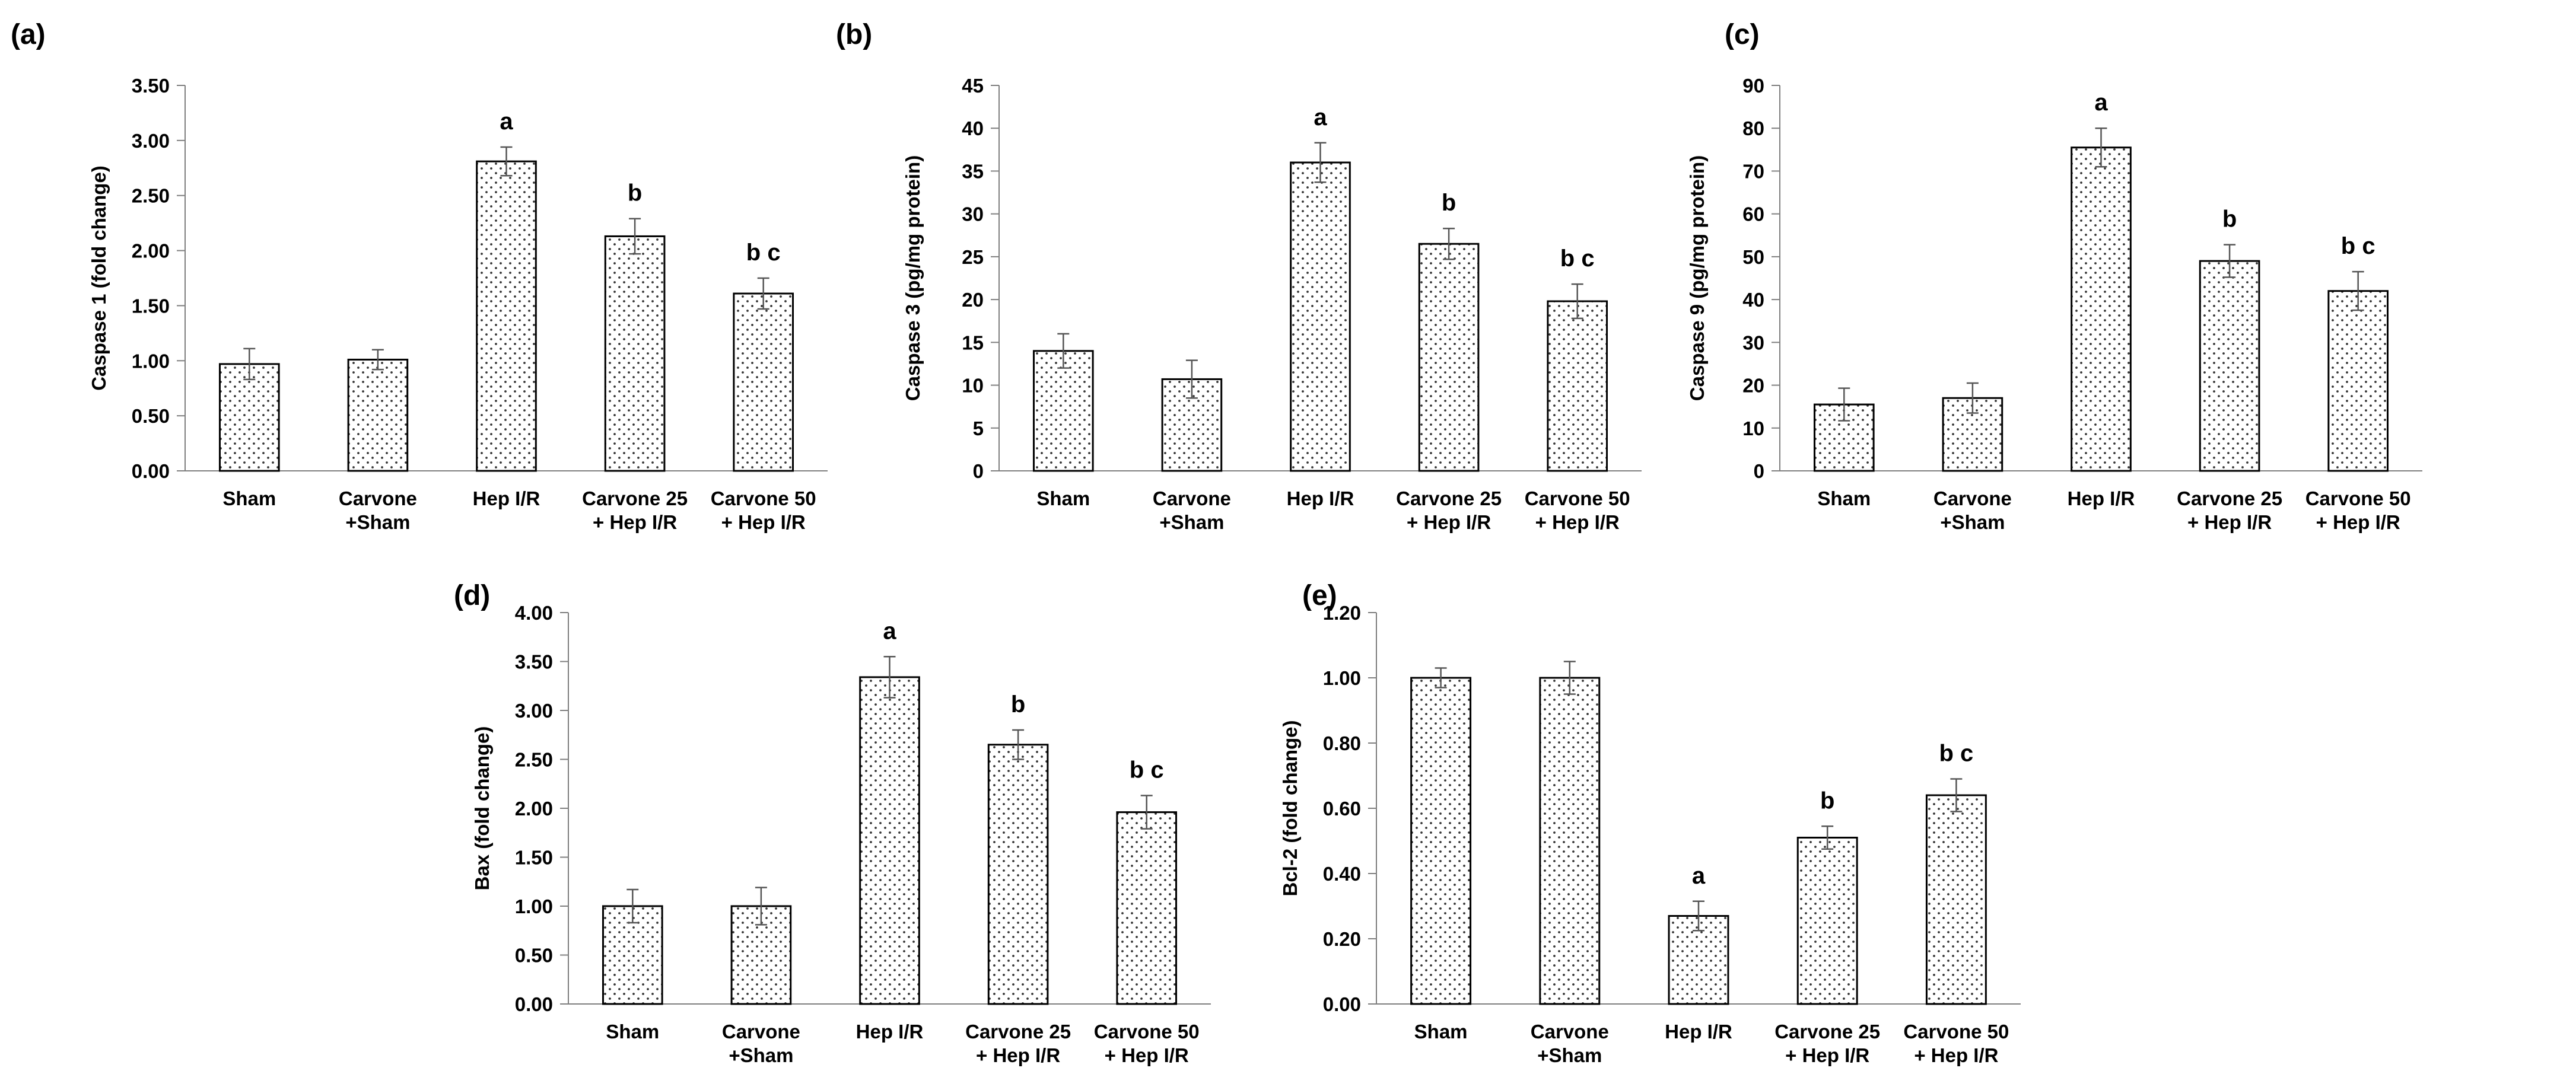  Describe the element at coordinates (973, 214) in the screenshot. I see `y-tick-label: 30` at that location.